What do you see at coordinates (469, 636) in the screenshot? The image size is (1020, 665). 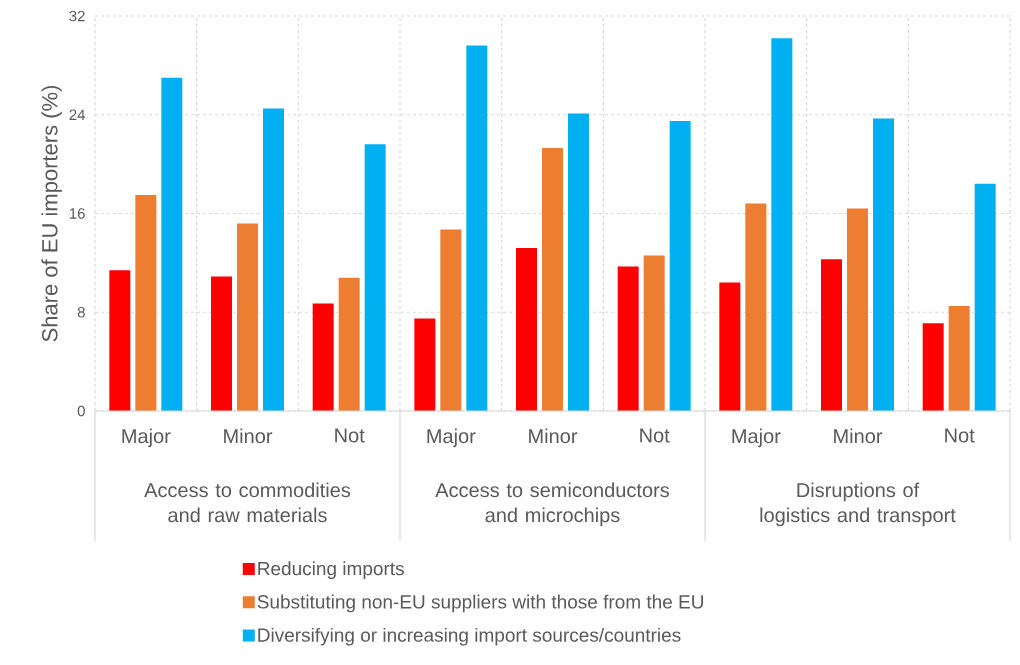 I see `legend-label: Diversifying or increasing import sources/countries` at bounding box center [469, 636].